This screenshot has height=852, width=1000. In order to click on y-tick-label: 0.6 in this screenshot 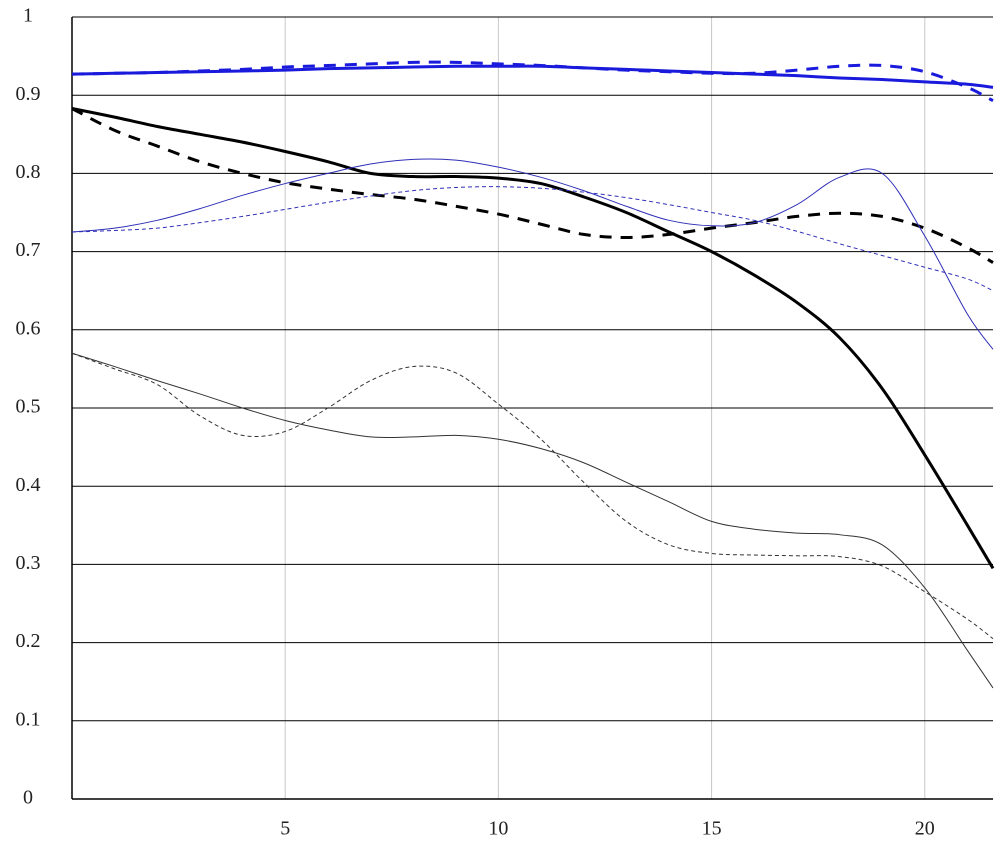, I will do `click(28, 328)`.